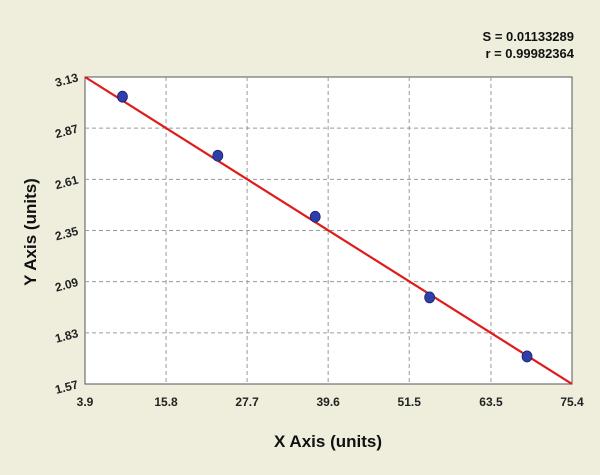 This screenshot has height=475, width=600. What do you see at coordinates (67, 80) in the screenshot?
I see `y-tick-label: 3.13` at bounding box center [67, 80].